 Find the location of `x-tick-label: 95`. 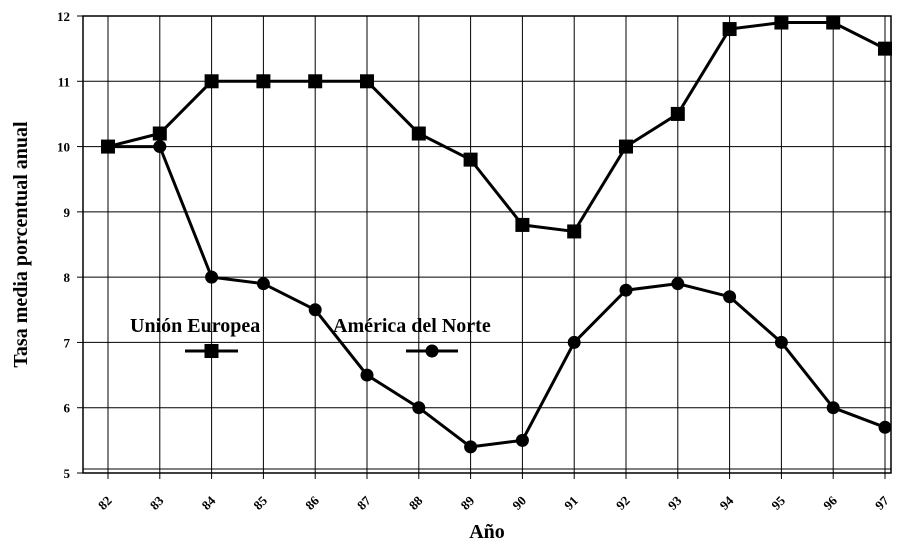

x-tick-label: 95 is located at coordinates (778, 503).